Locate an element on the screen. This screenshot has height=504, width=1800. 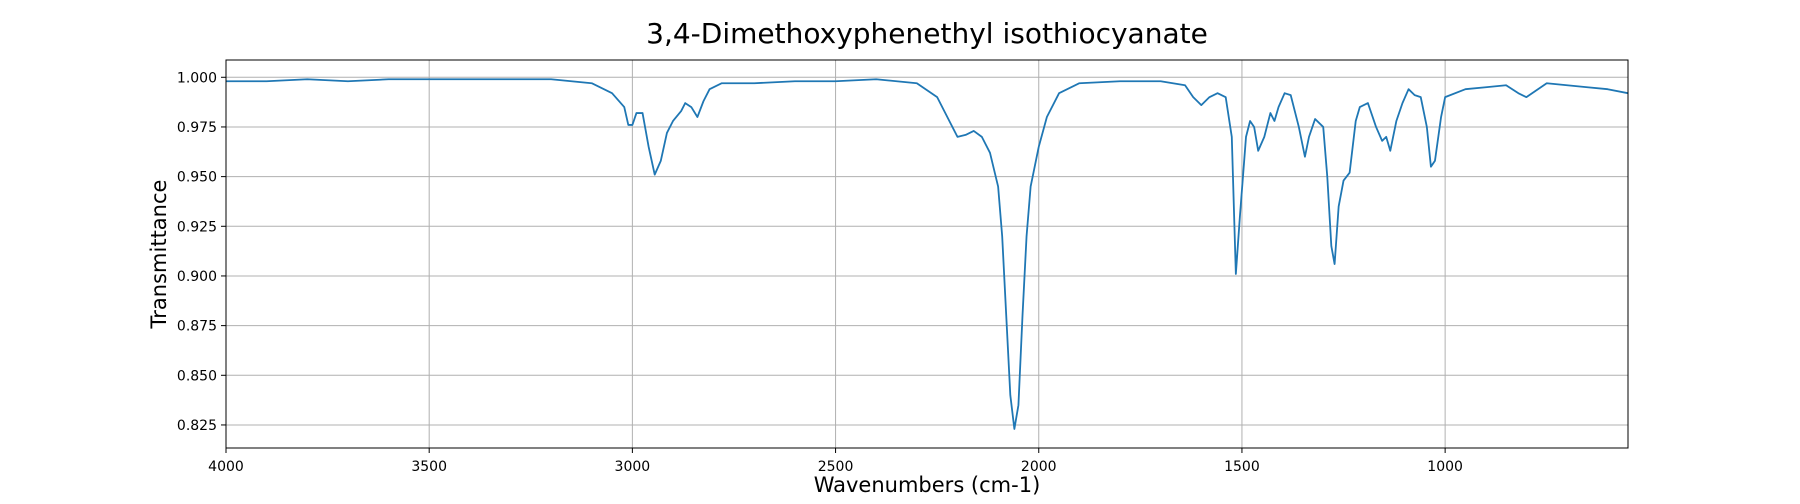
x-tick-label: 3500 is located at coordinates (429, 467).